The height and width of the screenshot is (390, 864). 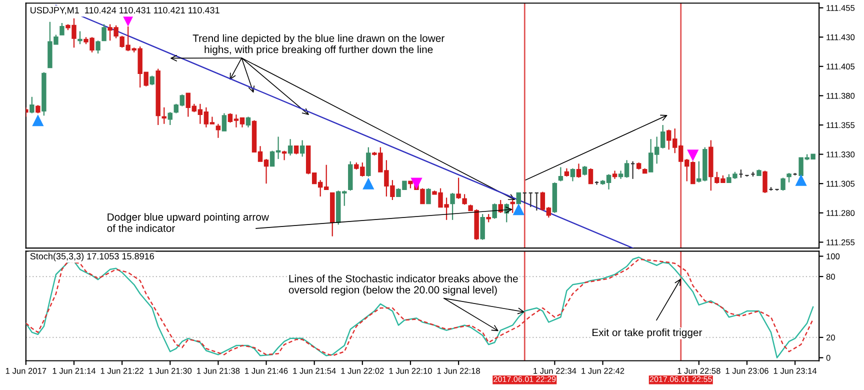 What do you see at coordinates (840, 8) in the screenshot?
I see `y-tick-label: 111.455` at bounding box center [840, 8].